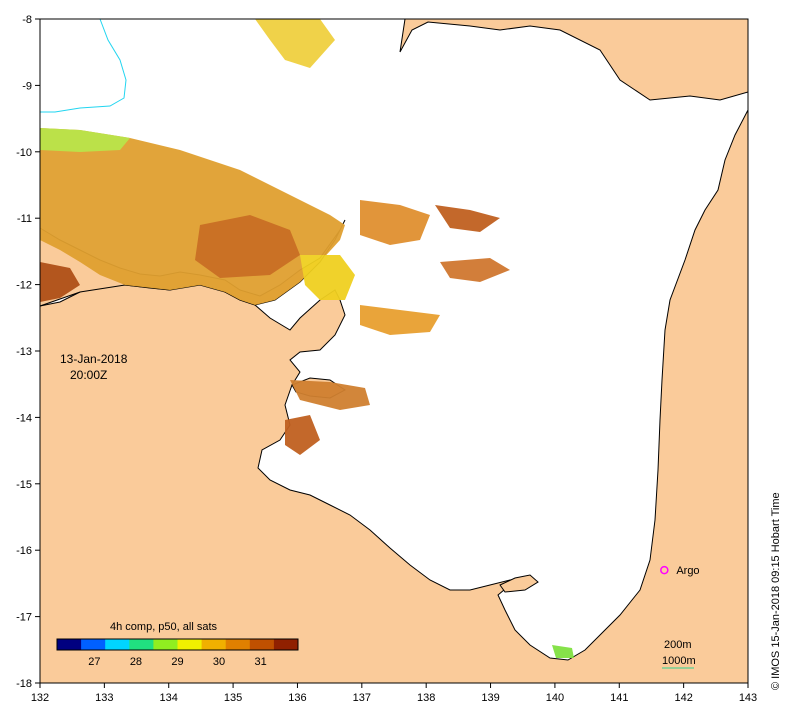 The height and width of the screenshot is (716, 791). Describe the element at coordinates (164, 627) in the screenshot. I see `colorbar-title: 4h comp, p50, all sats` at that location.